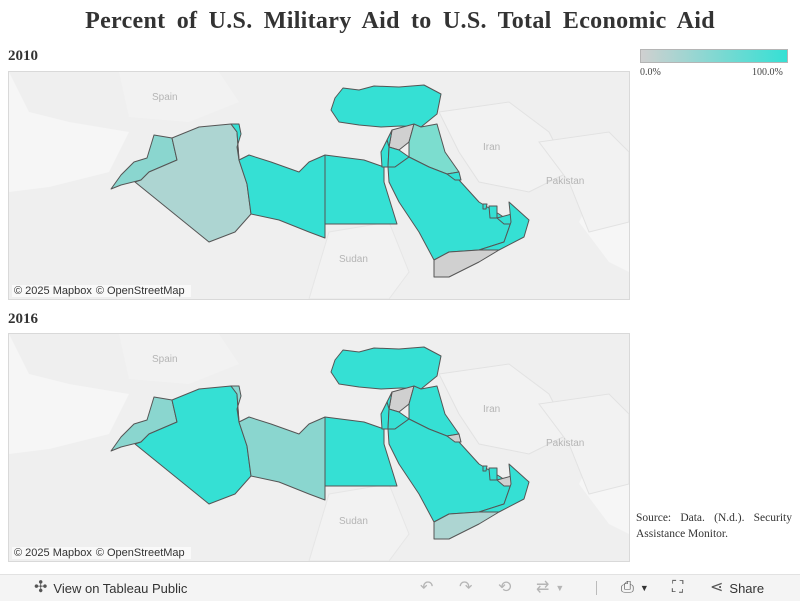 This screenshot has height=601, width=800. Describe the element at coordinates (23, 319) in the screenshot. I see `map-year-2016: 2016` at that location.